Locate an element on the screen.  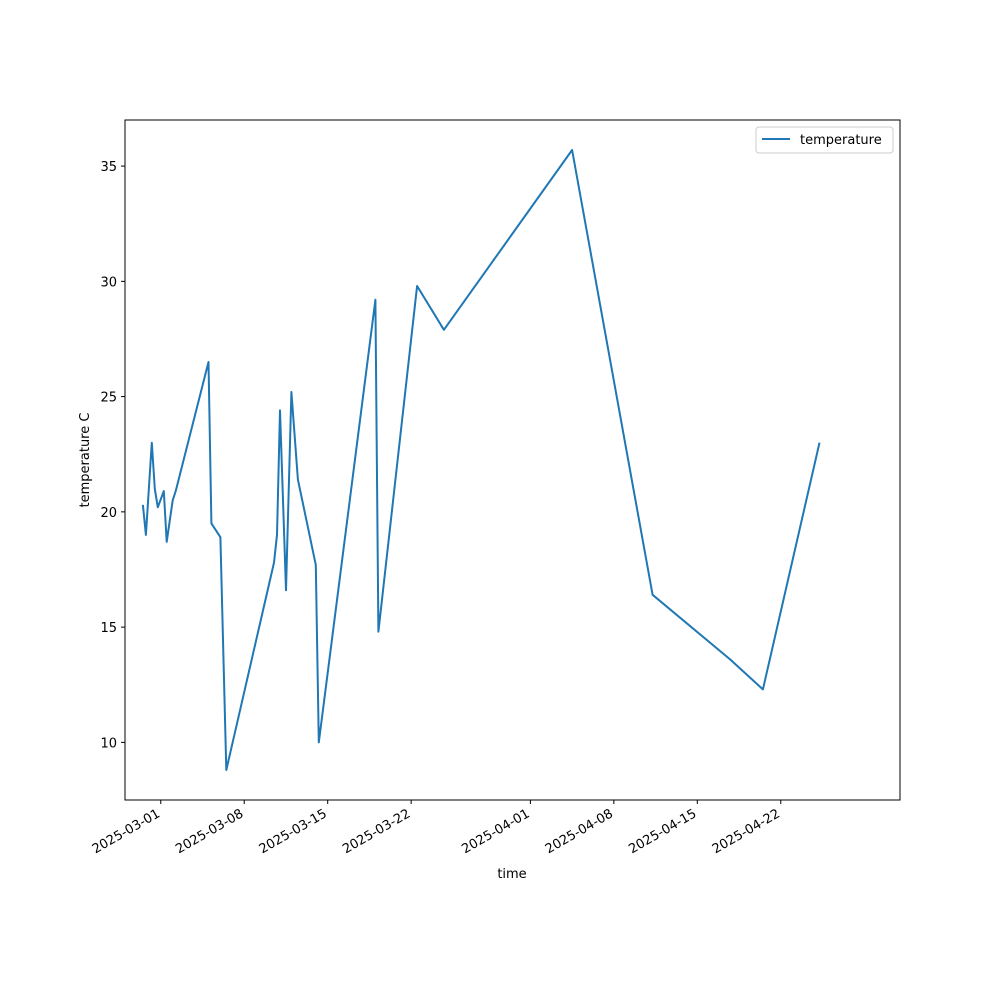
y-tick-label: 25 is located at coordinates (108, 398).